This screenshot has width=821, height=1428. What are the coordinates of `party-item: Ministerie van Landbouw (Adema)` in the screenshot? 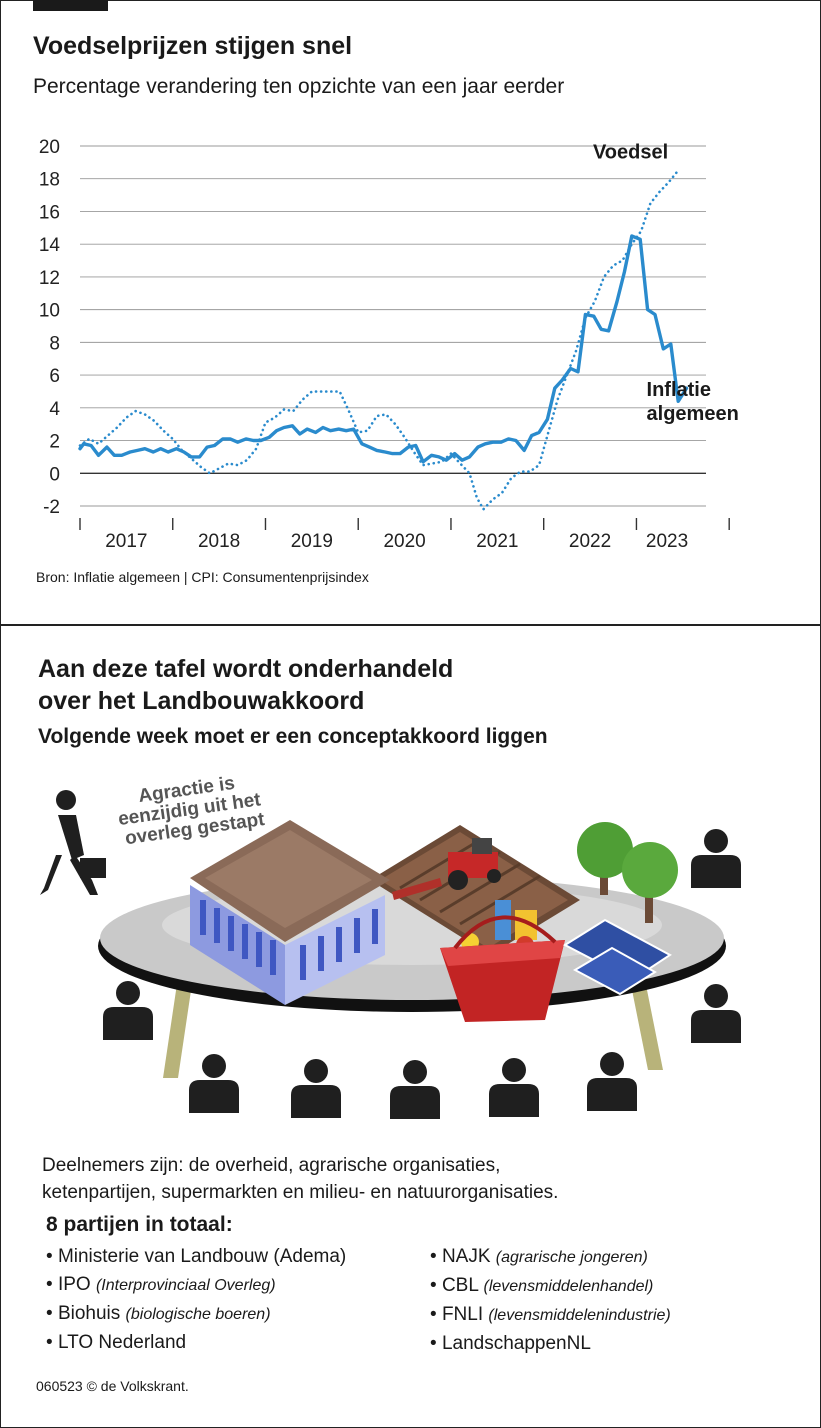 It's located at (196, 1257).